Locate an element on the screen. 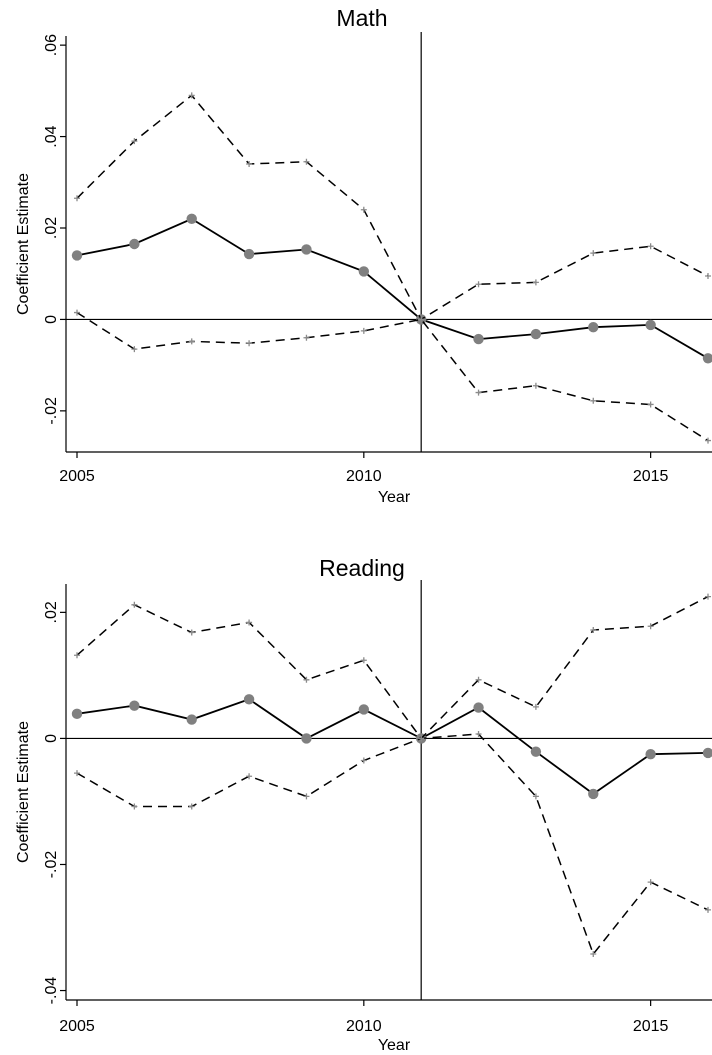  y-tick-label: -.04 is located at coordinates (51, 991).